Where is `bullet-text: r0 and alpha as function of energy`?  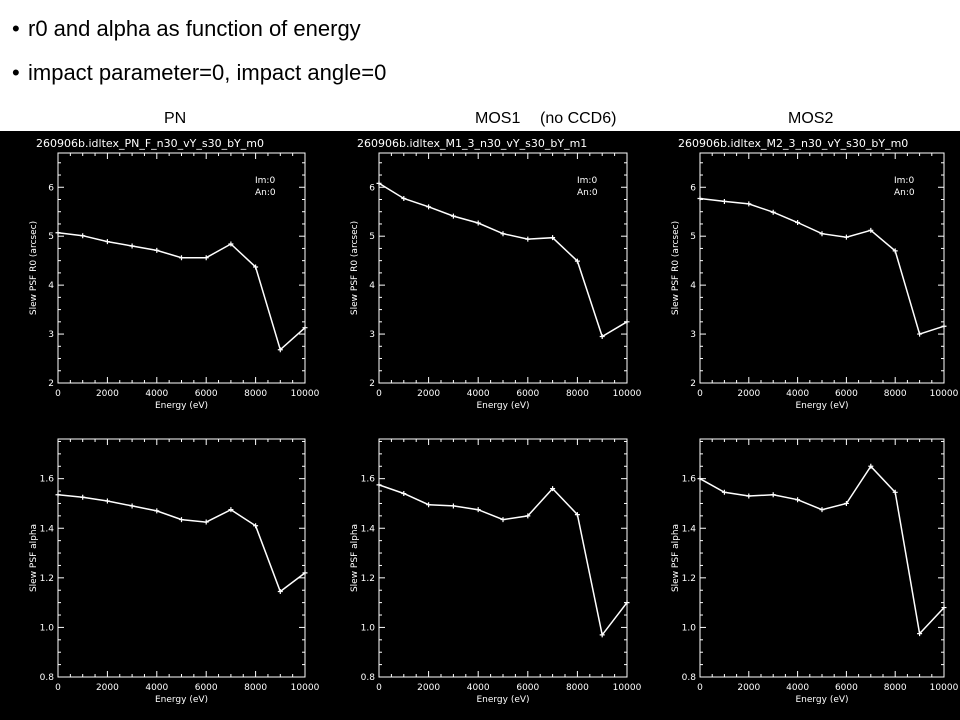 bullet-text: r0 and alpha as function of energy is located at coordinates (194, 28).